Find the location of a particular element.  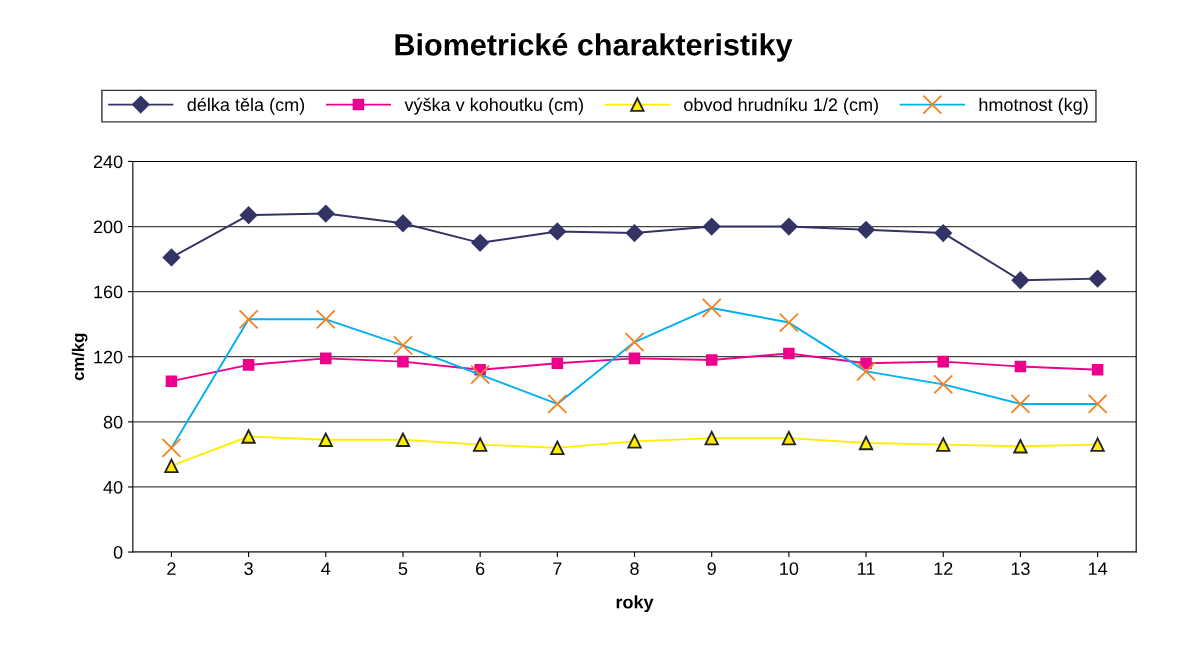

x-tick-label: 3 is located at coordinates (248, 569).